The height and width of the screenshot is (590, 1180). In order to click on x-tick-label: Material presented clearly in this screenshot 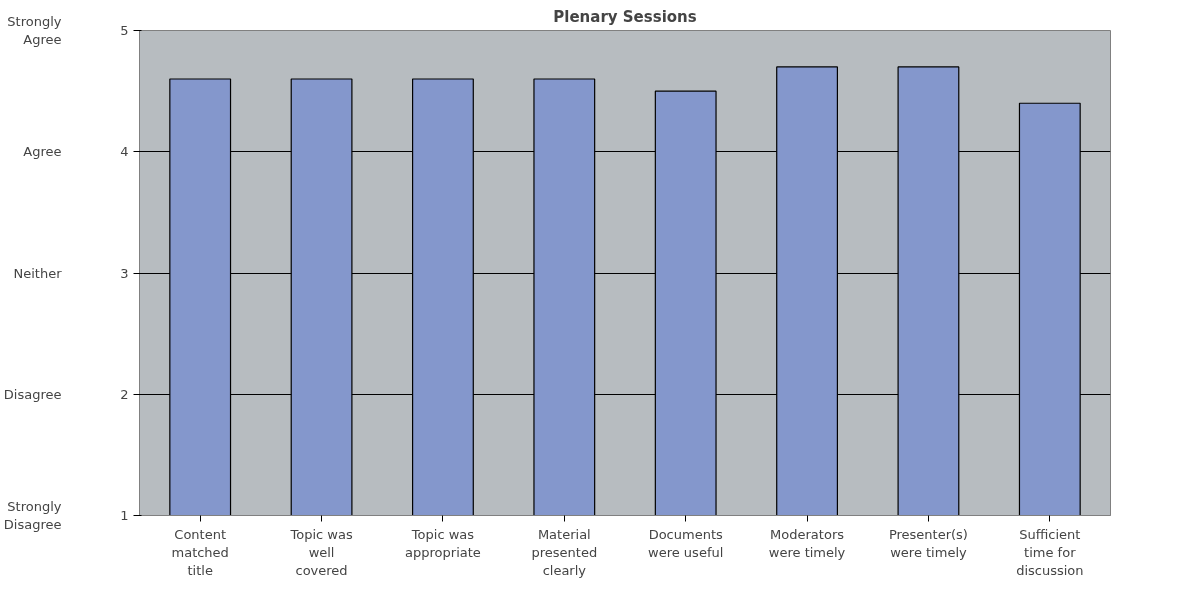, I will do `click(564, 552)`.